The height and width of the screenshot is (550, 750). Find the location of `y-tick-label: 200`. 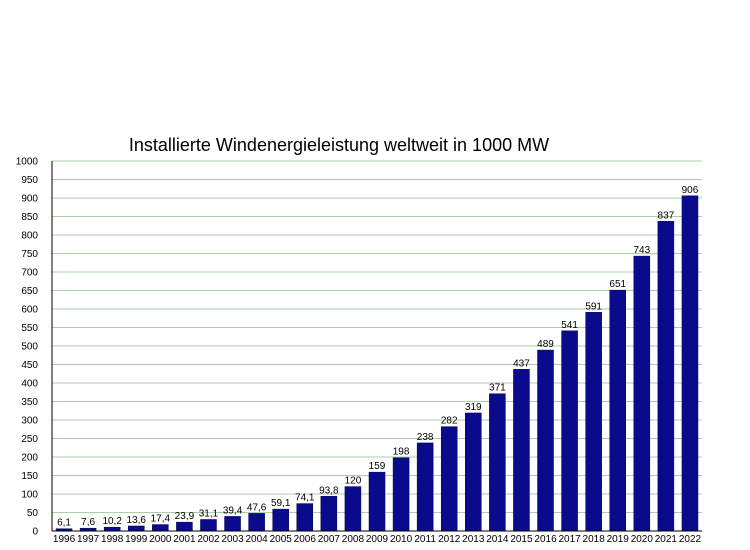

y-tick-label: 200 is located at coordinates (29, 458).